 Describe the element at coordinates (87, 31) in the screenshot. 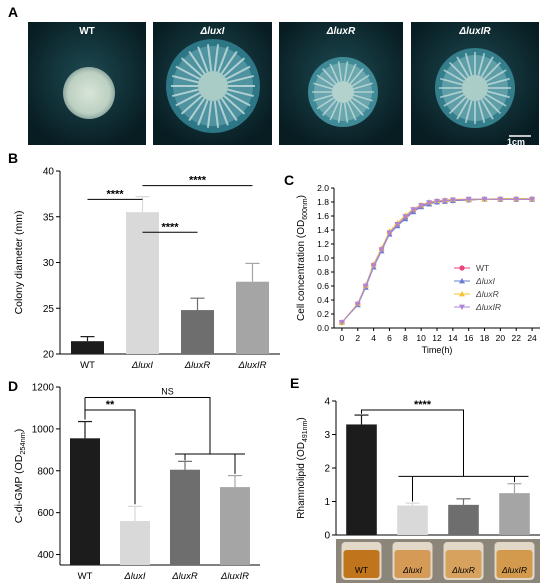

I see `plate-label-wt: WT` at that location.